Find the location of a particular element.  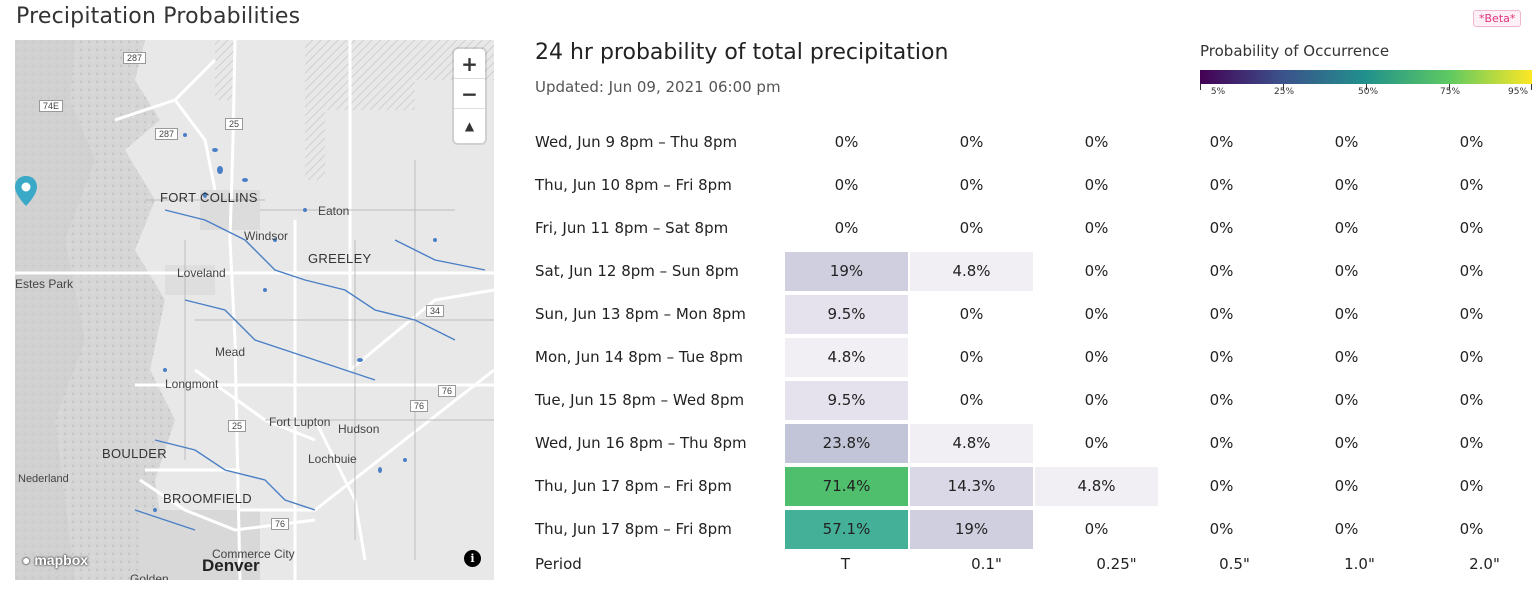

panel-title: 24 hr probability of total precipitation is located at coordinates (742, 52).